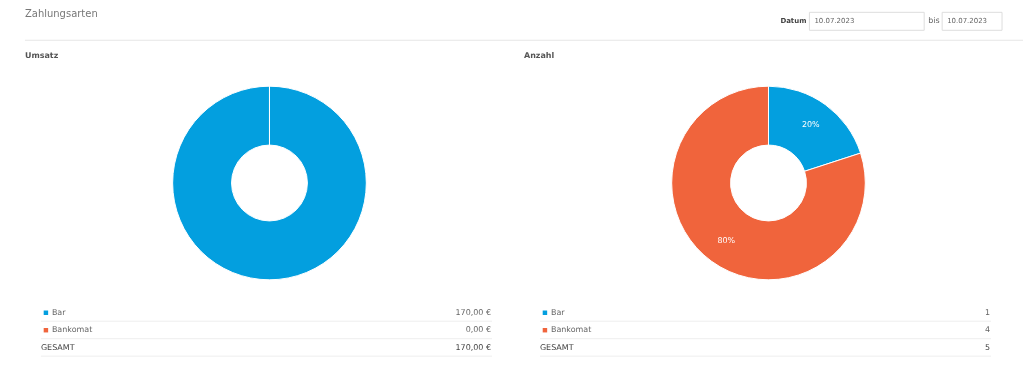 The height and width of the screenshot is (378, 1024). What do you see at coordinates (473, 347) in the screenshot?
I see `text: 170,00 €` at bounding box center [473, 347].